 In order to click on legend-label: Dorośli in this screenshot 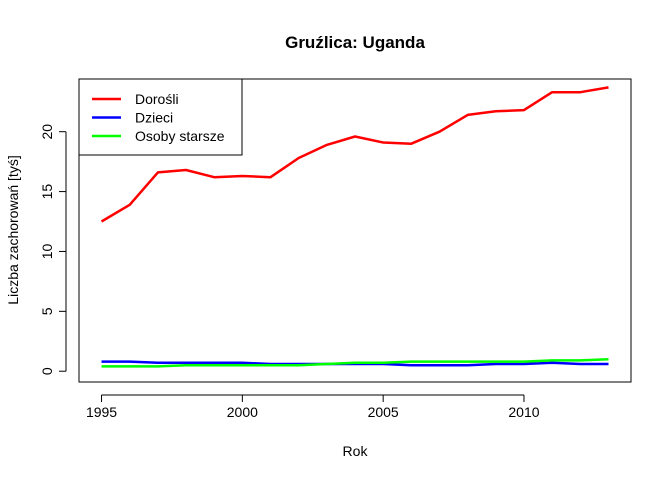, I will do `click(157, 99)`.